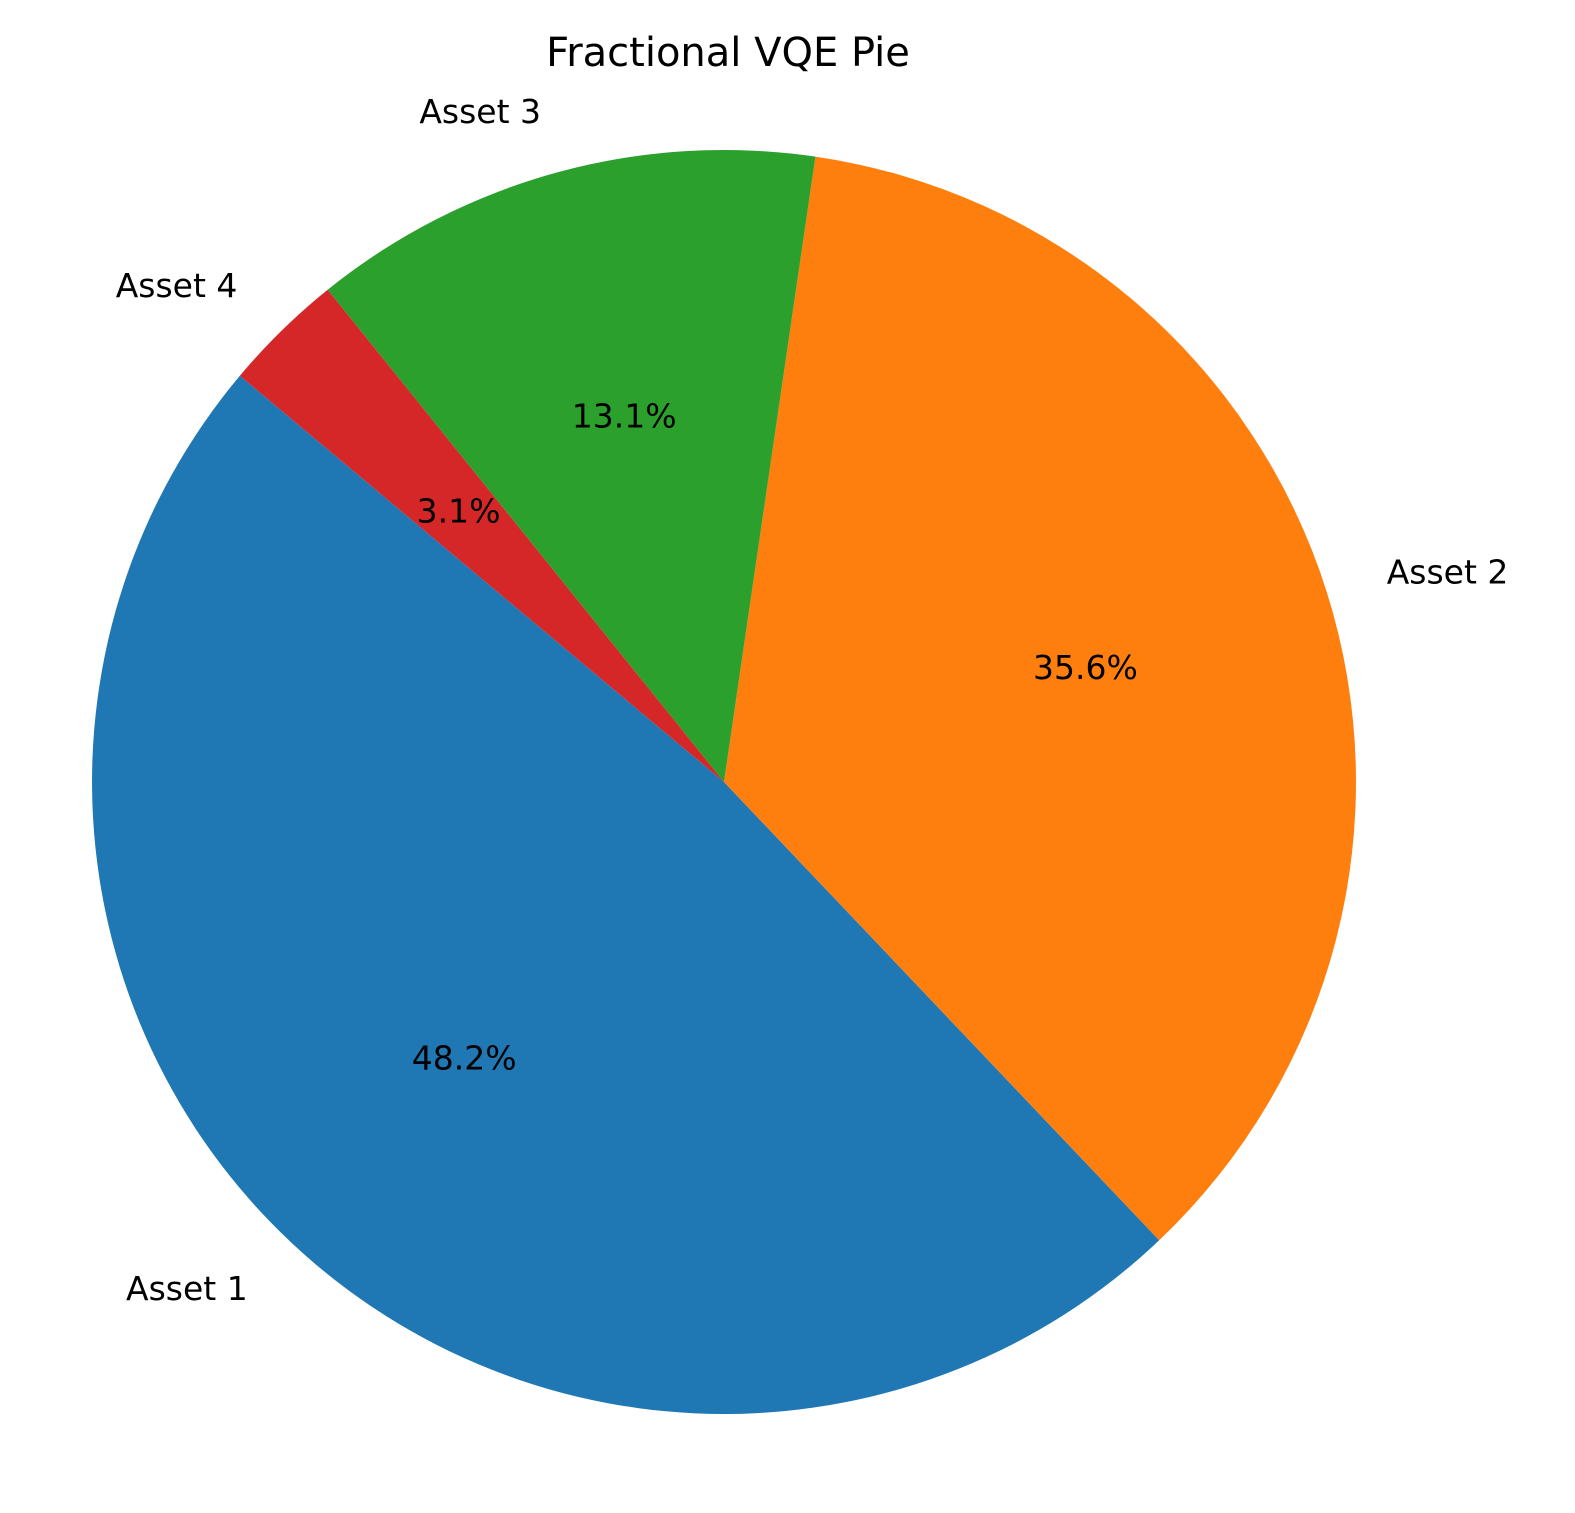 The height and width of the screenshot is (1513, 1575). I want to click on slice-value-label-4: 3.1%, so click(459, 511).